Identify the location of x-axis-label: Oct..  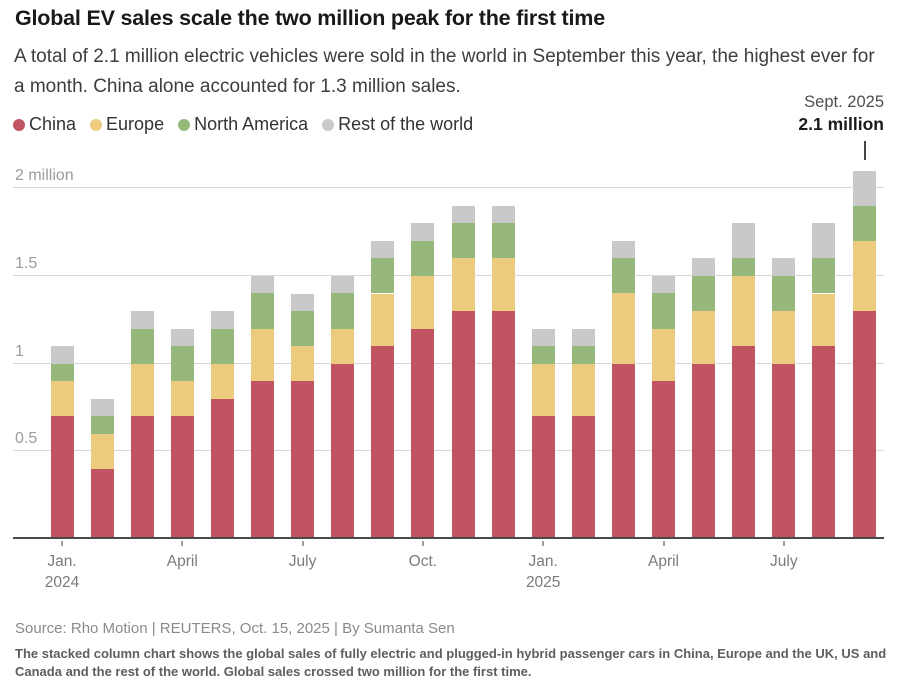
(423, 561).